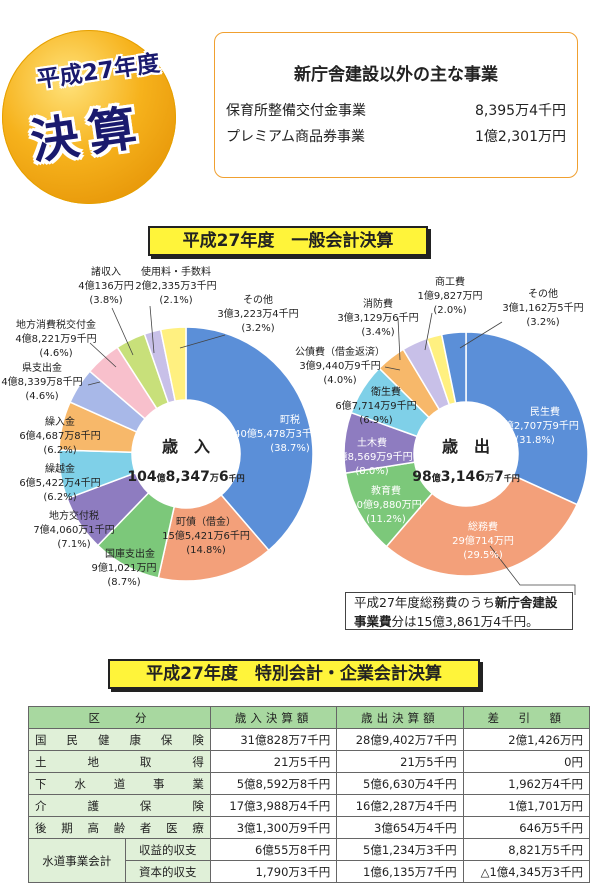  What do you see at coordinates (424, 602) in the screenshot?
I see `note-text: 平成27年度総務費のうち` at bounding box center [424, 602].